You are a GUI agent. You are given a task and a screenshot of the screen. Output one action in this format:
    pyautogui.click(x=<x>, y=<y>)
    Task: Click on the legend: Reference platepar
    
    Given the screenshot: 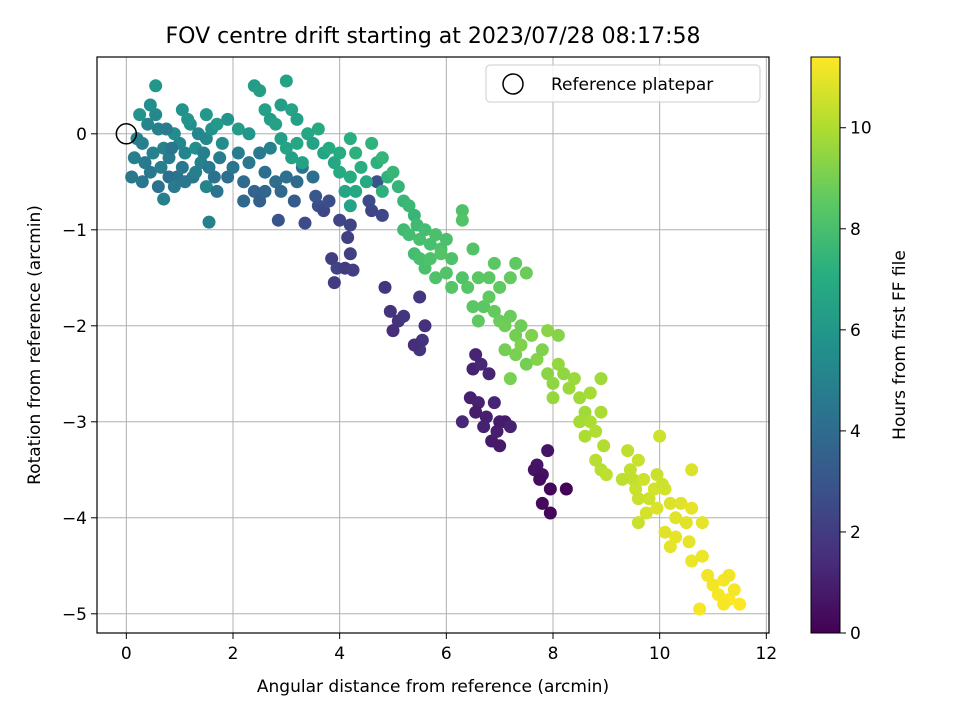 What is the action you would take?
    pyautogui.click(x=623, y=83)
    